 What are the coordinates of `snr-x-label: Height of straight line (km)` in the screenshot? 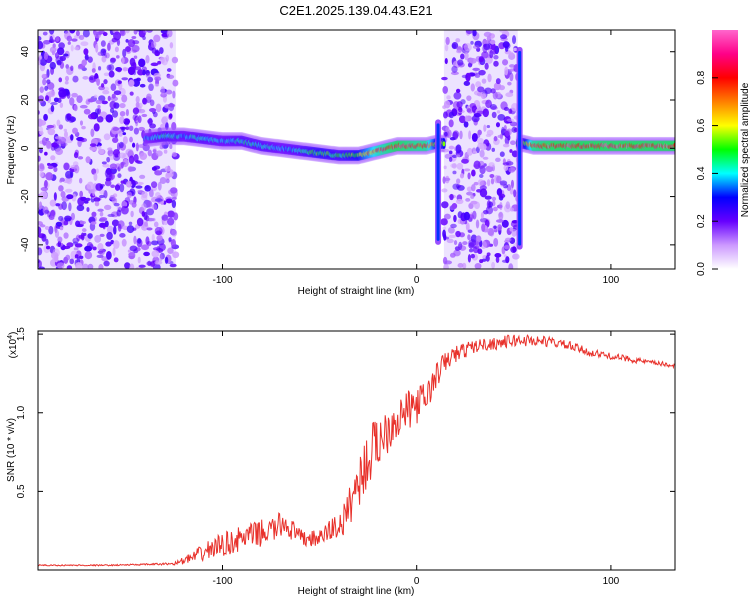 It's located at (356, 591).